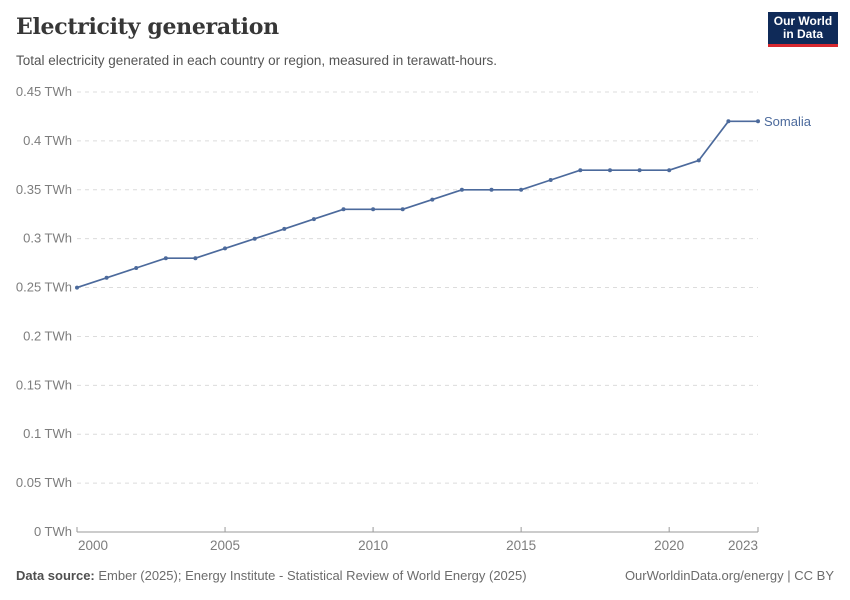 This screenshot has width=850, height=600. I want to click on y-axis-tick-label: 0 TWh, so click(53, 531).